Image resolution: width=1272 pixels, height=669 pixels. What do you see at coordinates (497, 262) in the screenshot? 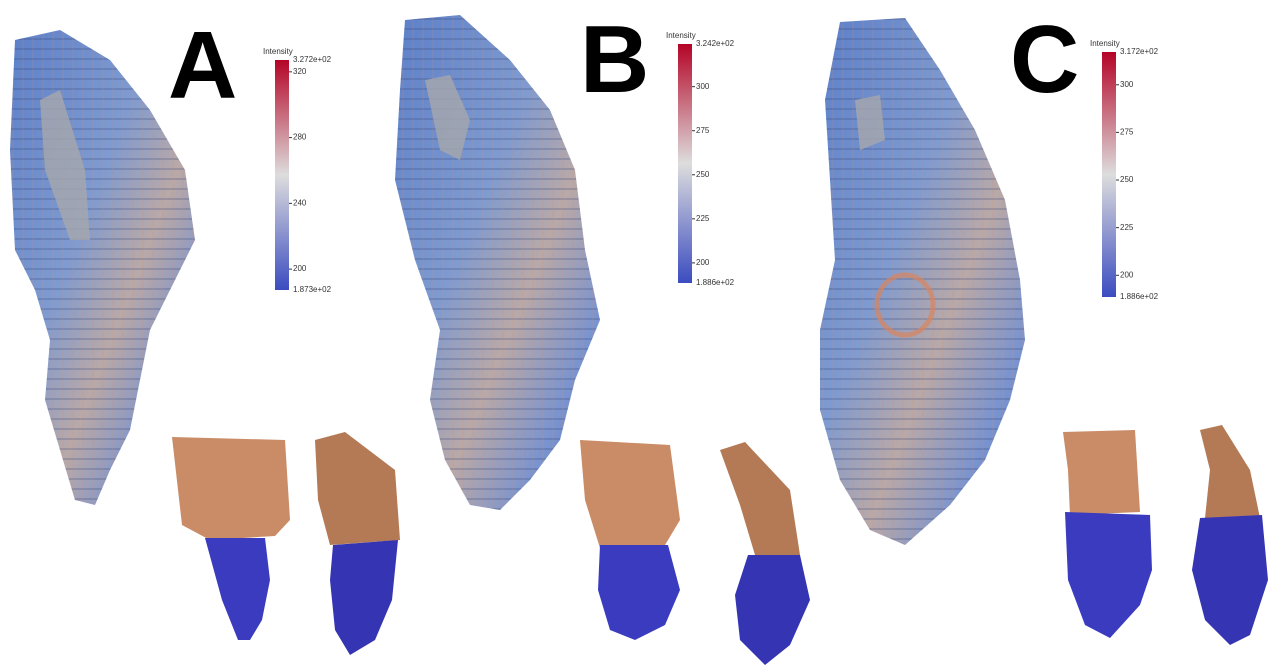
I see `tissue-render-b` at bounding box center [497, 262].